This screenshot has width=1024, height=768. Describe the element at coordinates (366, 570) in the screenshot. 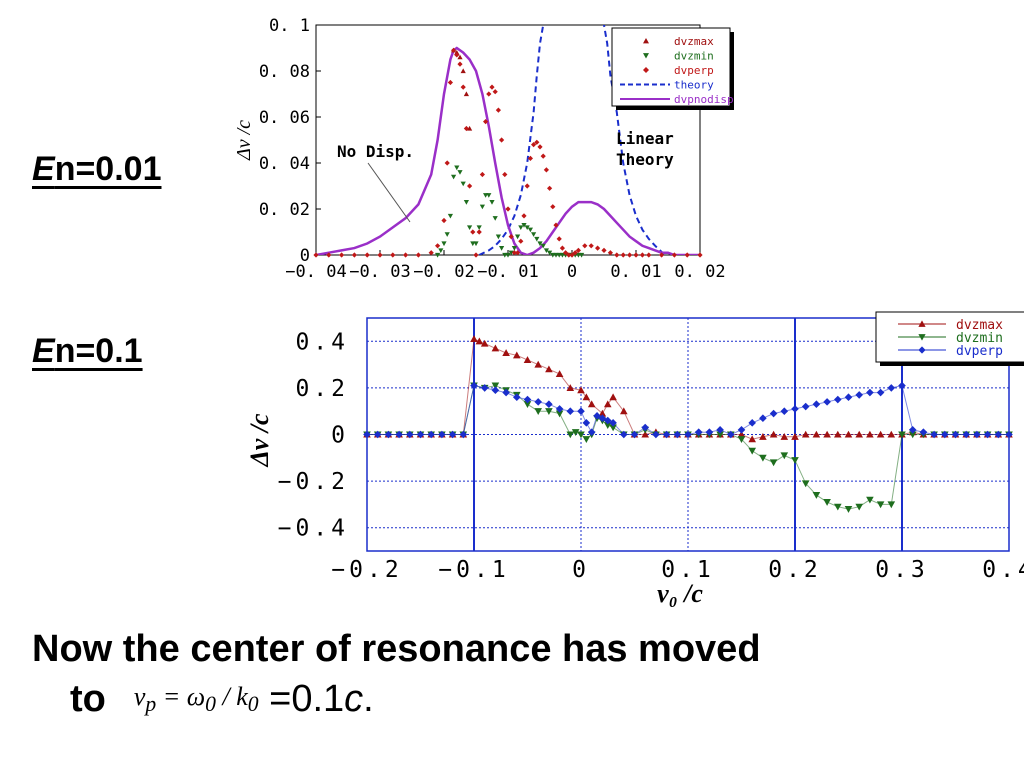

I see `x-tick-label: −0.2` at that location.